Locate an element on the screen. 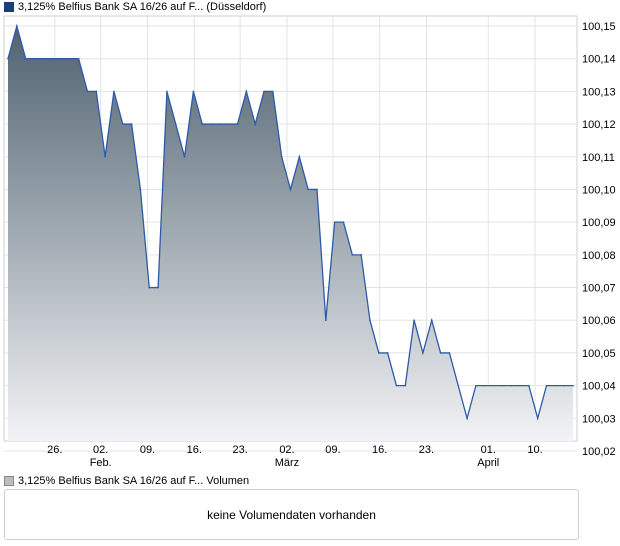 This screenshot has width=620, height=546. y-tick-label: 100,11 is located at coordinates (598, 158).